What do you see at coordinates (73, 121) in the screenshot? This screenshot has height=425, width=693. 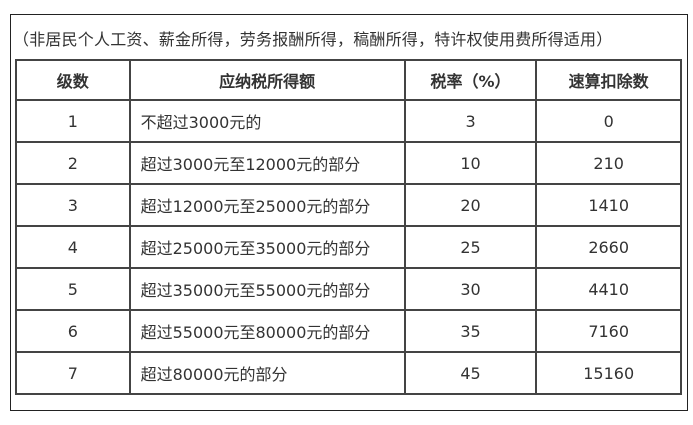 I see `cell-level: 1` at bounding box center [73, 121].